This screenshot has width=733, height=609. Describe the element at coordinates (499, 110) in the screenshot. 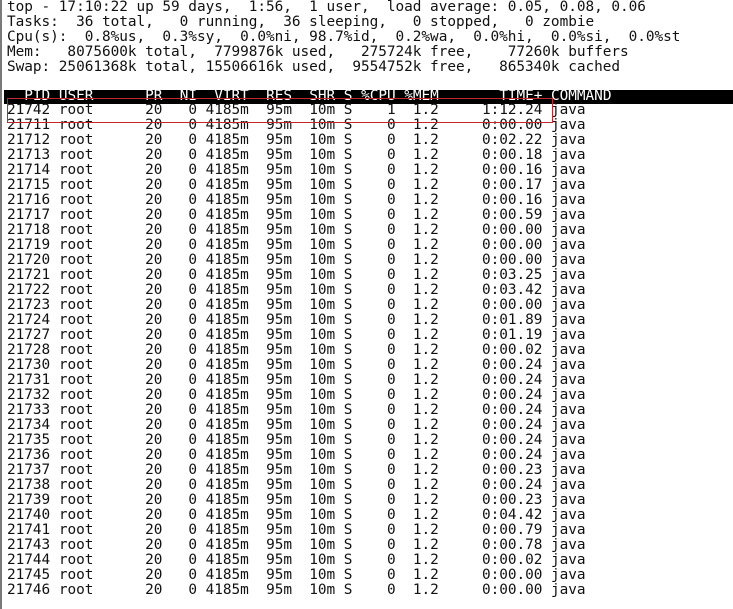

I see `cell-time: 1:12.24` at that location.